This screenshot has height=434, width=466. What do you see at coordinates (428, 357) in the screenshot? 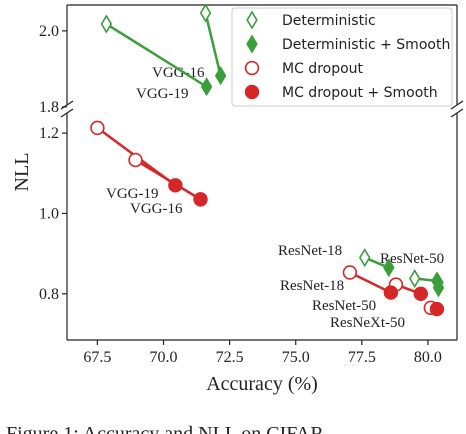
I see `x-tick-label: 80.0` at bounding box center [428, 357].